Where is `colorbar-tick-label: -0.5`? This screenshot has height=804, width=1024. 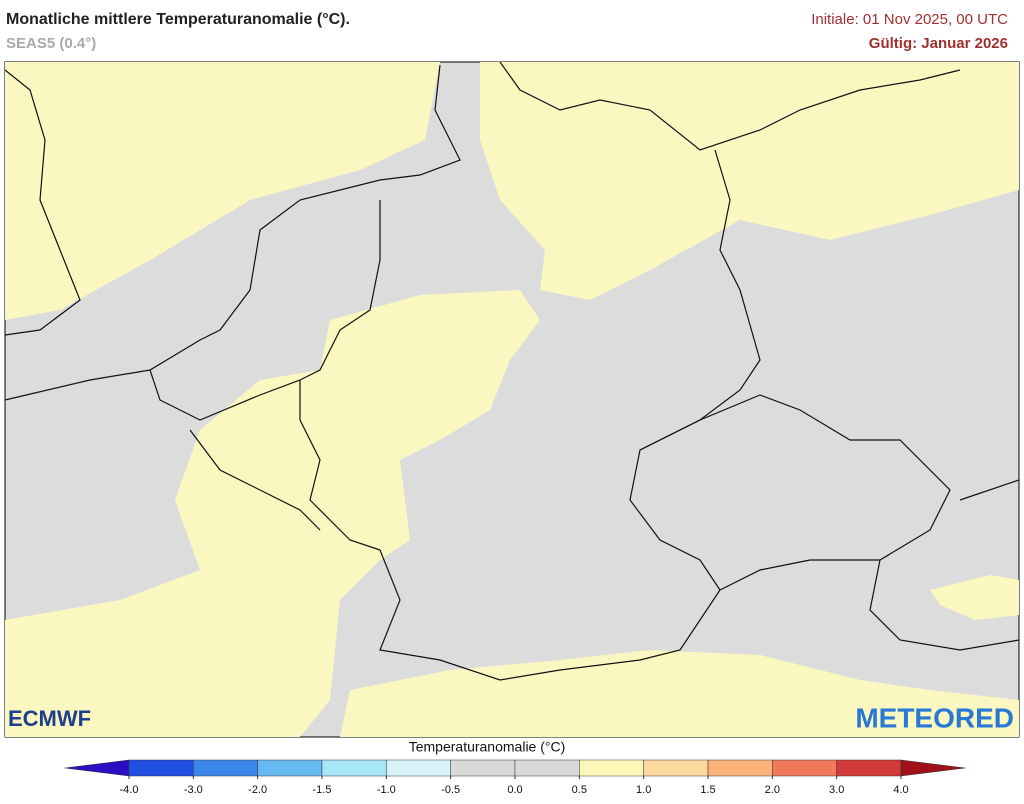 colorbar-tick-label: -0.5 is located at coordinates (450, 790).